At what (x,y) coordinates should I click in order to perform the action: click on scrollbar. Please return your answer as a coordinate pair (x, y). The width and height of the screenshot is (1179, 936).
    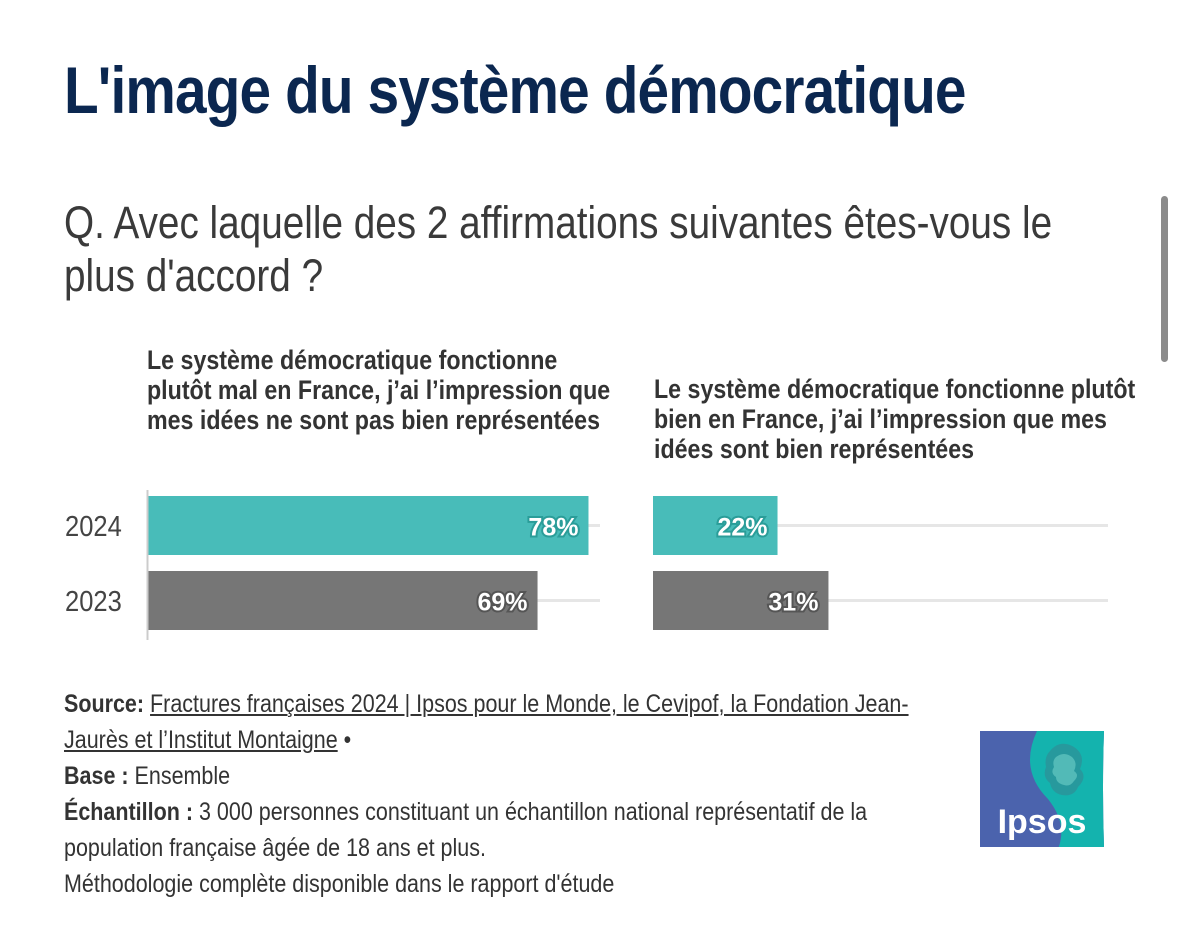
    Looking at the image, I should click on (1164, 279).